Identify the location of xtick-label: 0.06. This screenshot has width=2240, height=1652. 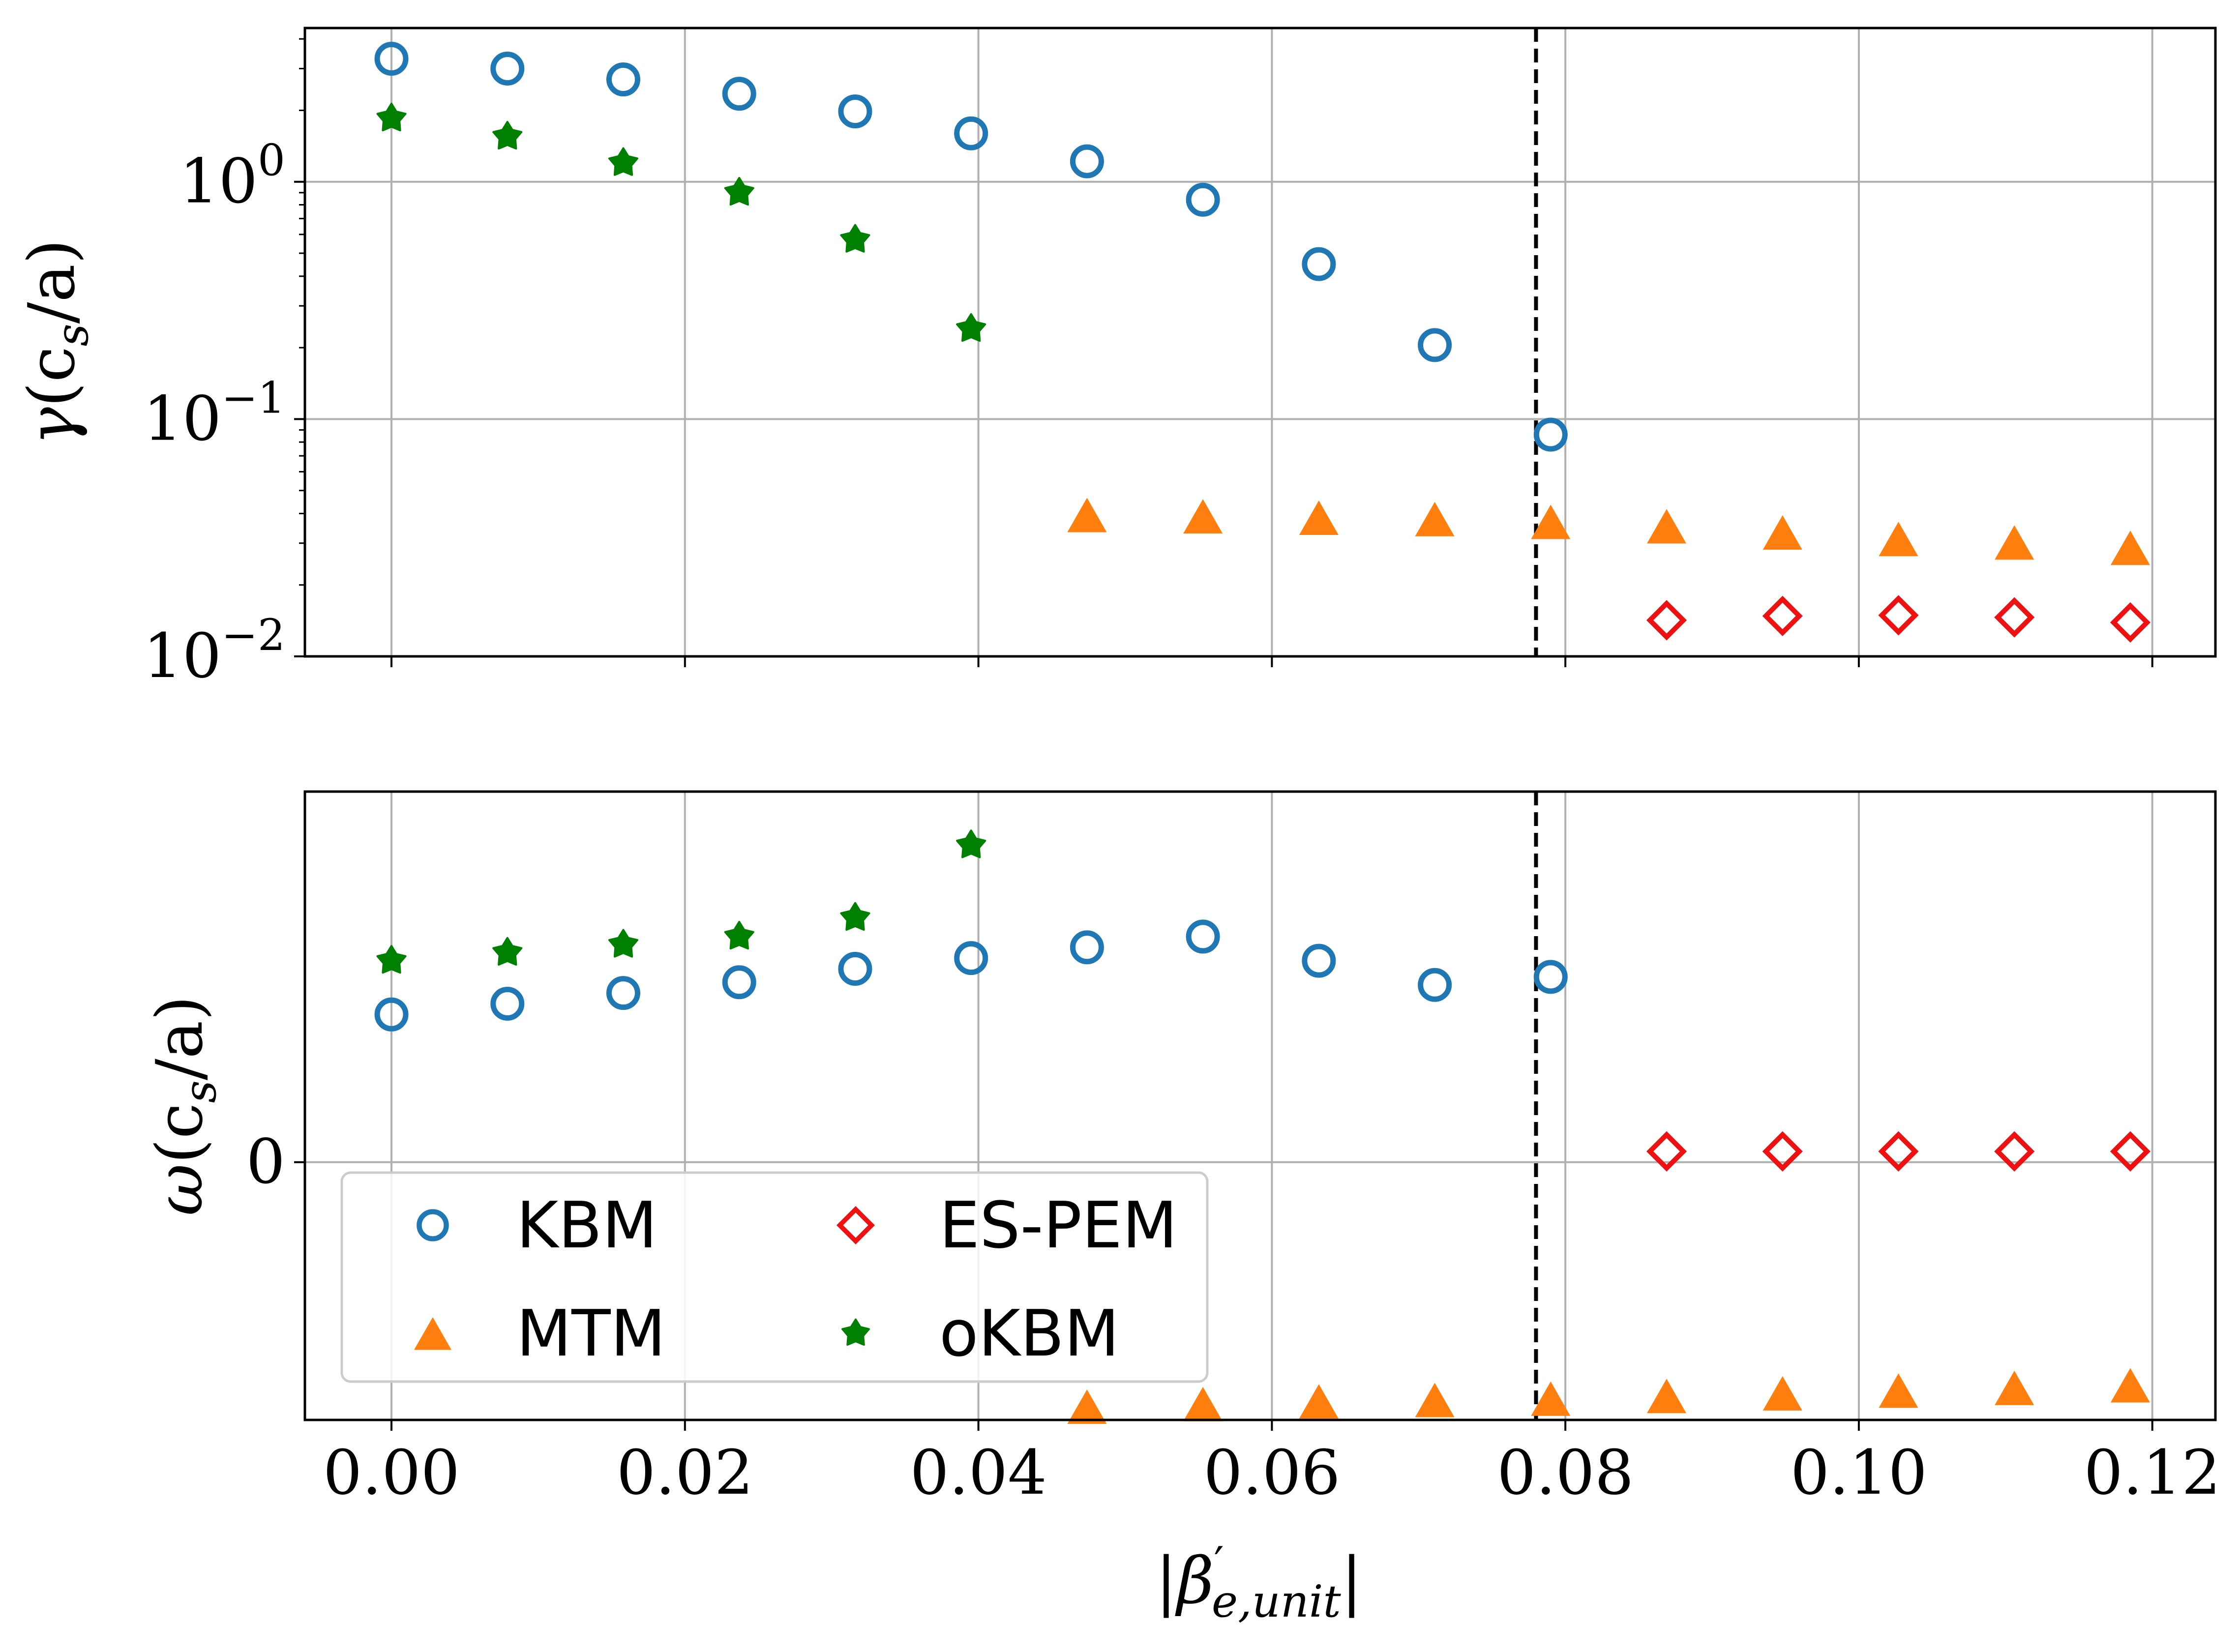
(1271, 1472).